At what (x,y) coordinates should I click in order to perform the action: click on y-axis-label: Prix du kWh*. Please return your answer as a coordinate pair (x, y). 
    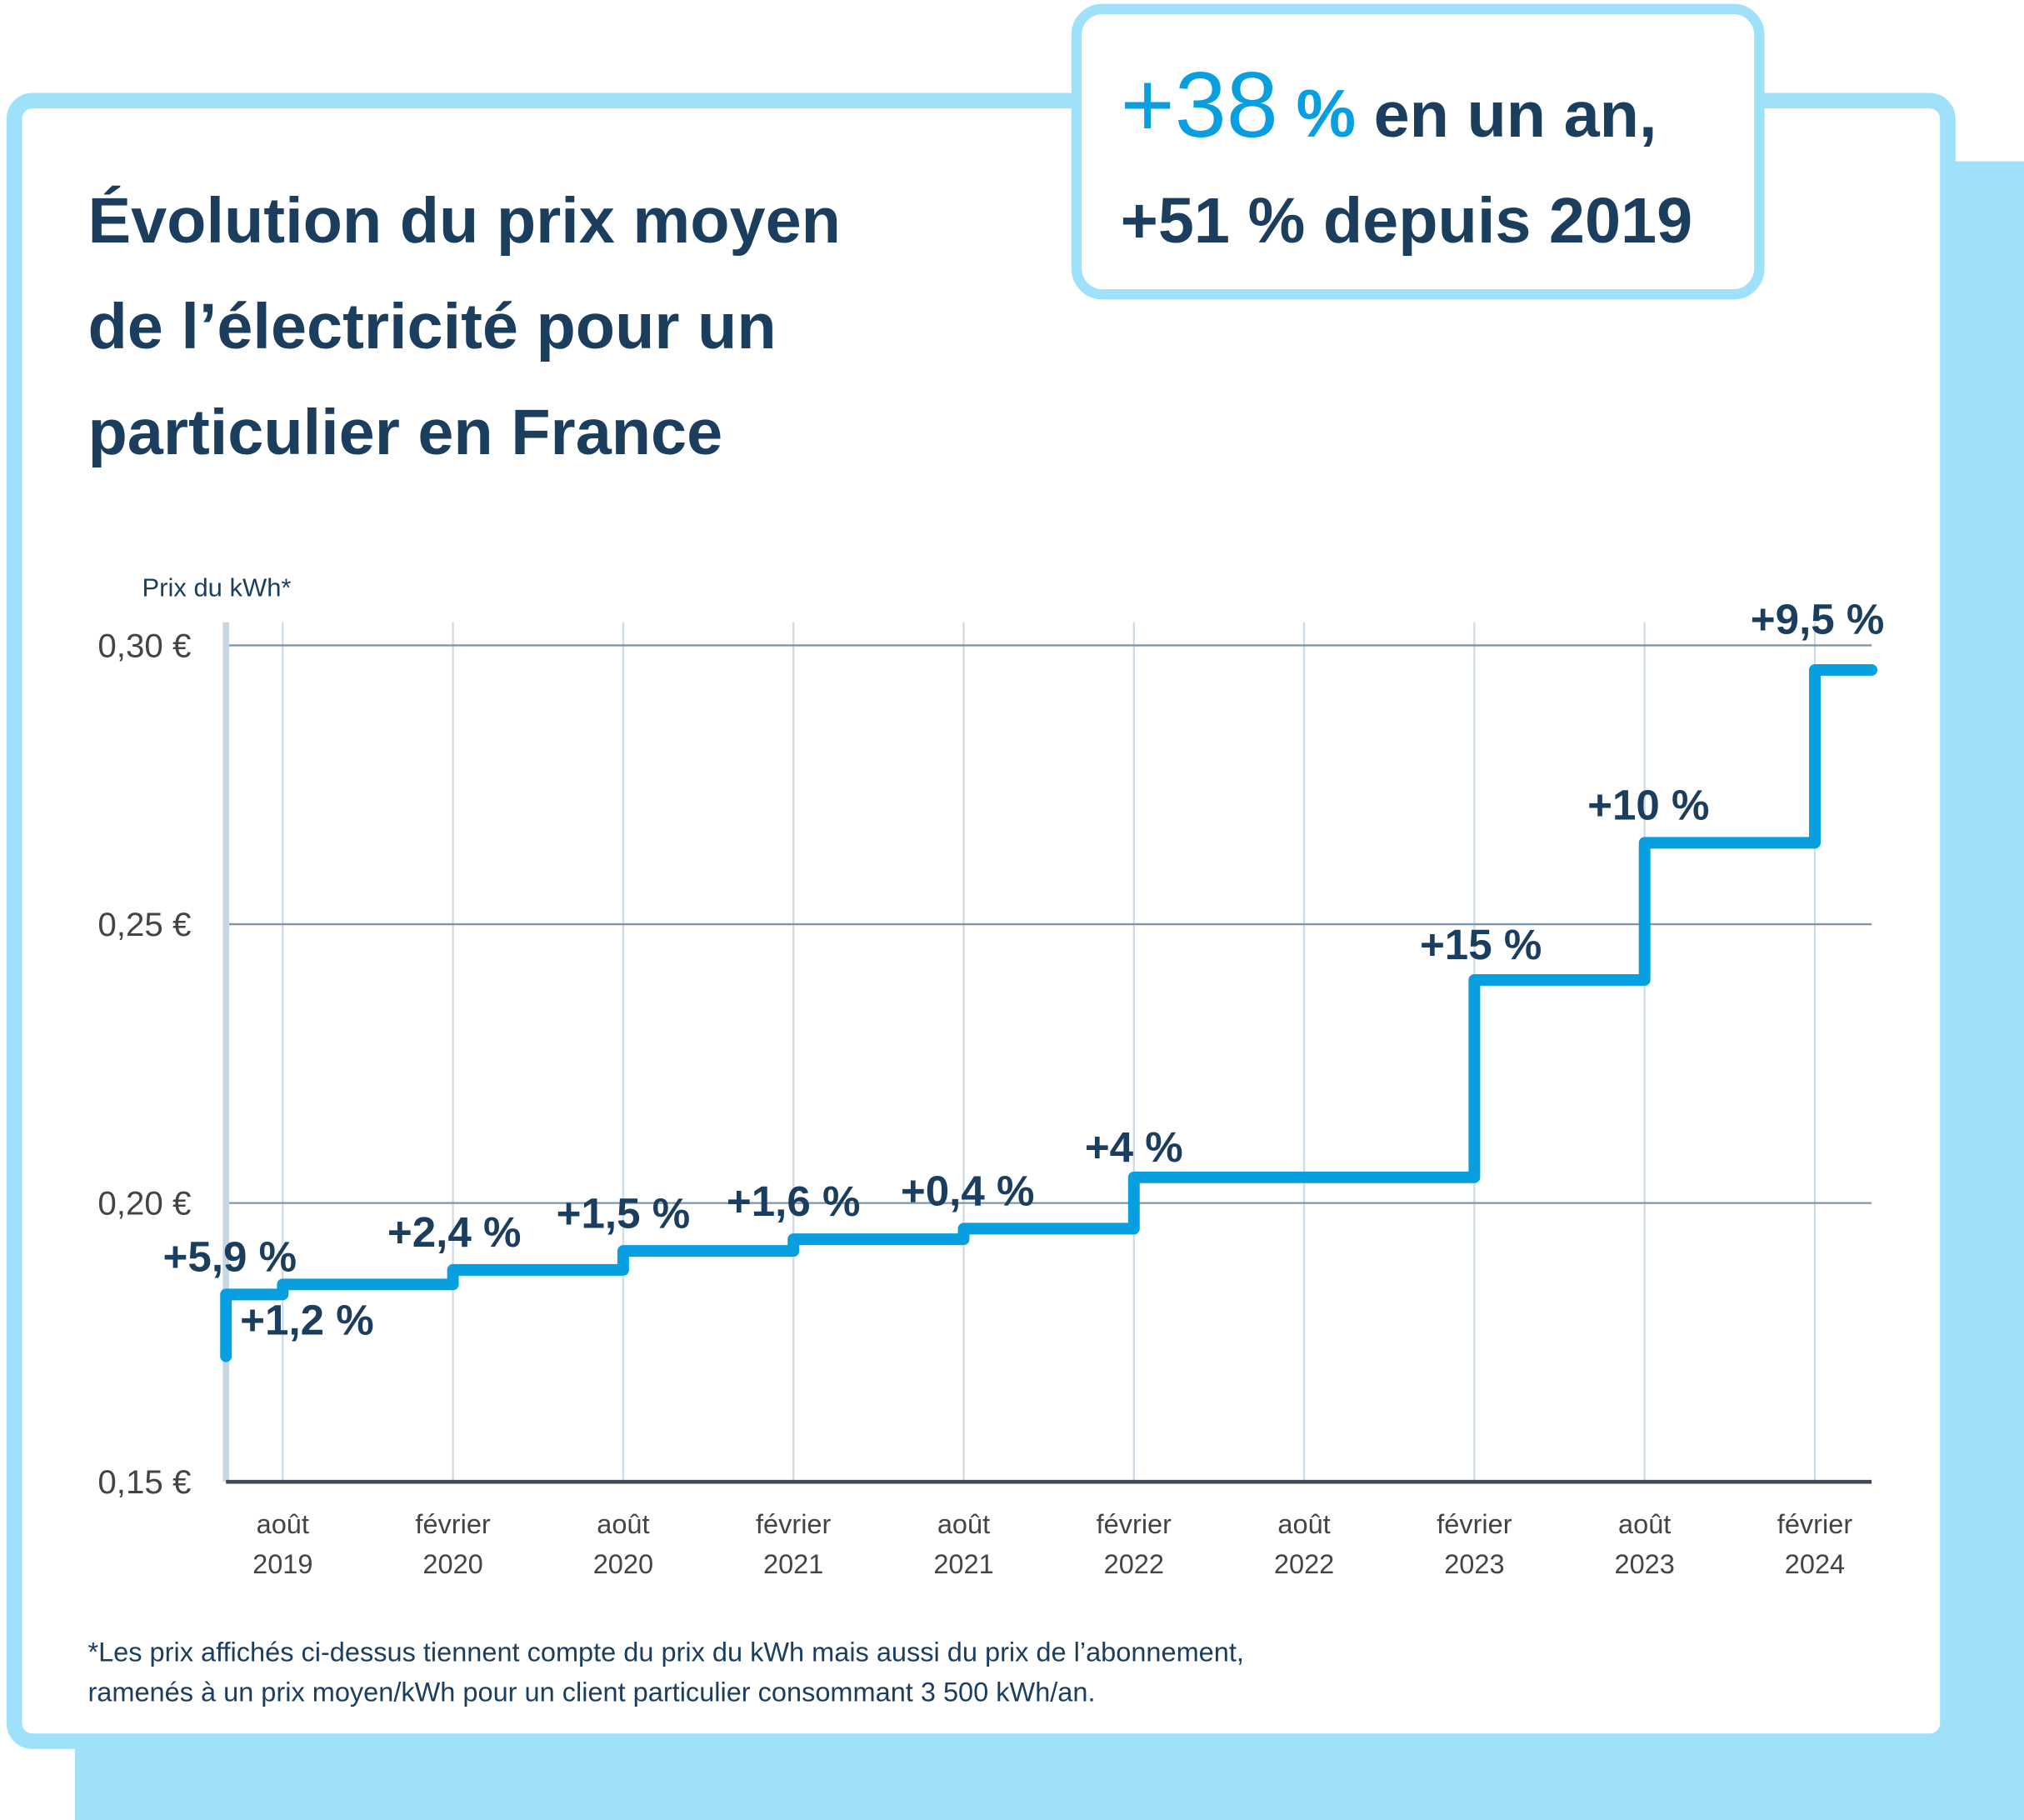
    Looking at the image, I should click on (217, 587).